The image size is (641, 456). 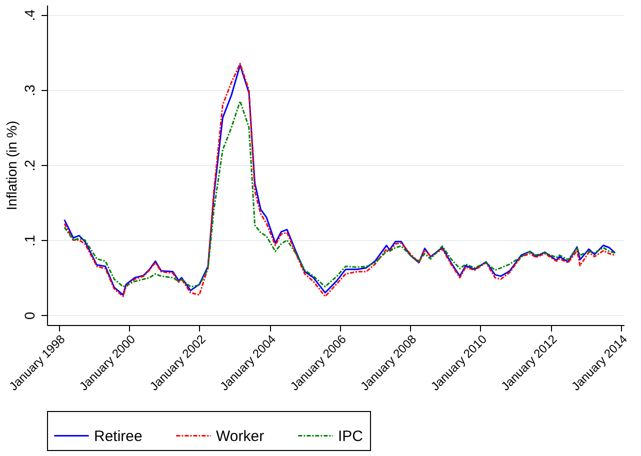 What do you see at coordinates (351, 436) in the screenshot?
I see `legend-label: IPC` at bounding box center [351, 436].